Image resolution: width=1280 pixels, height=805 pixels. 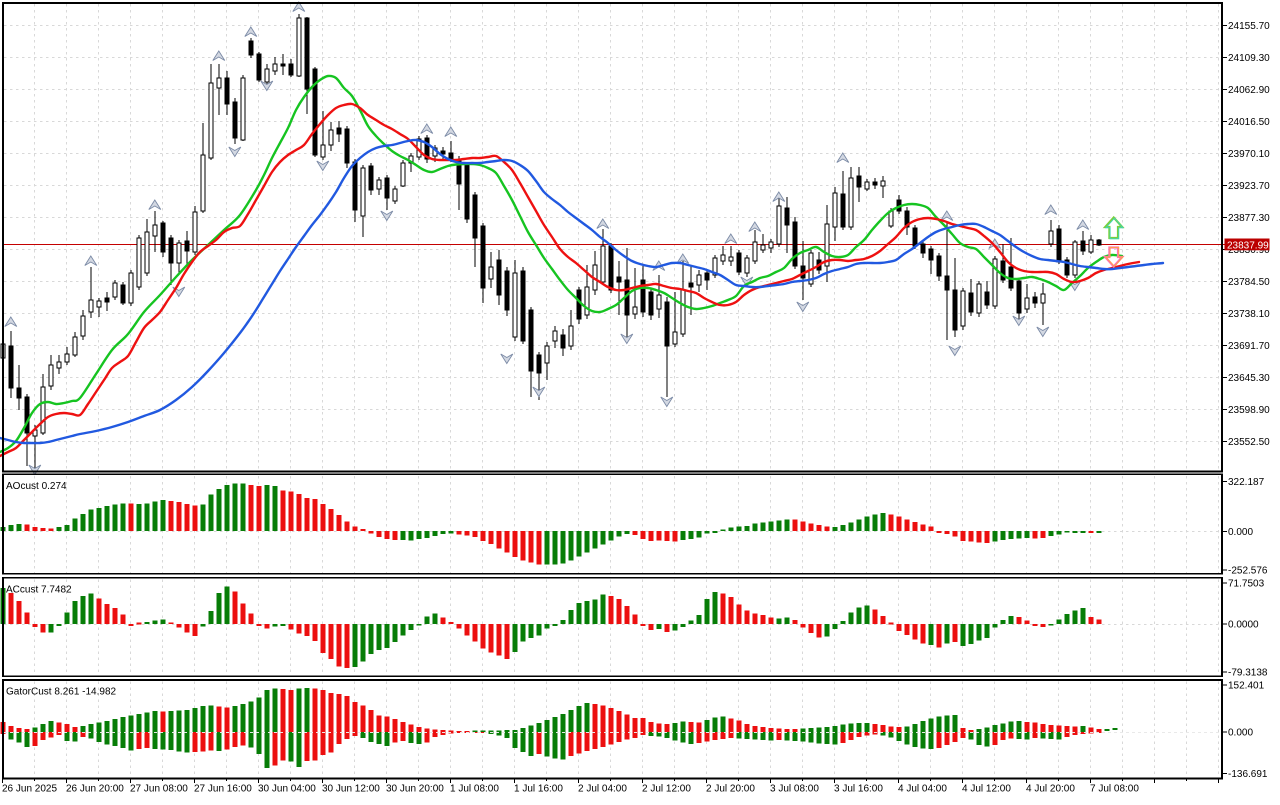 I want to click on svg-text: 4 Jul 20:00, so click(x=1050, y=789).